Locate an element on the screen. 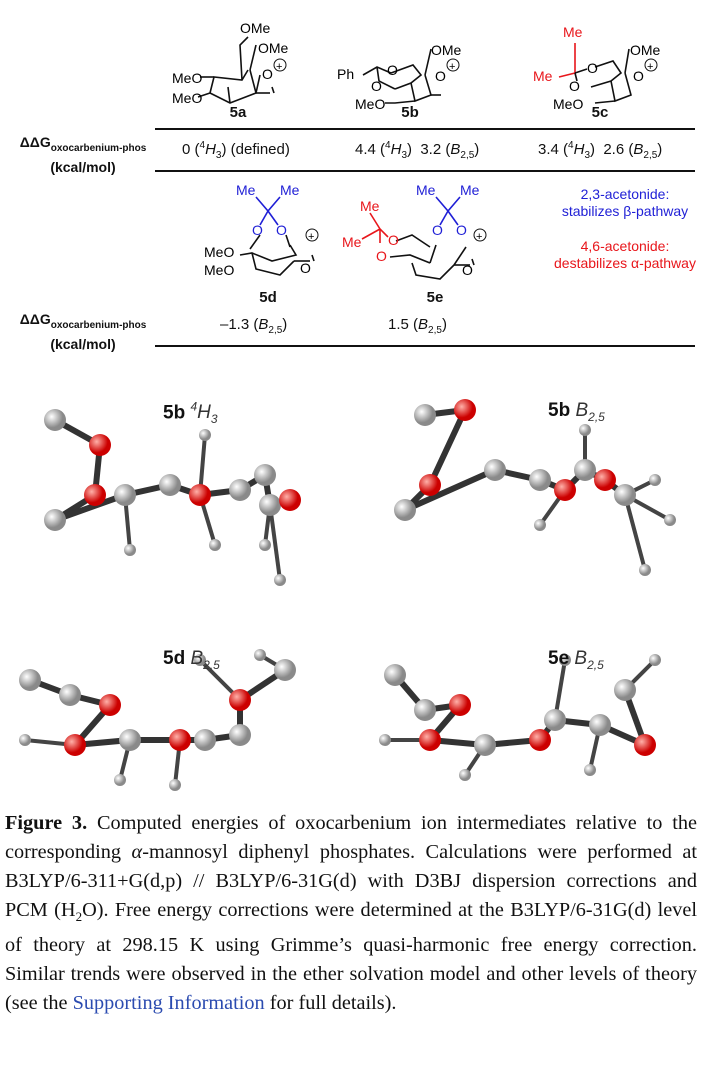 Image resolution: width=708 pixels, height=1091 pixels. model-5b-B25 is located at coordinates (535, 487).